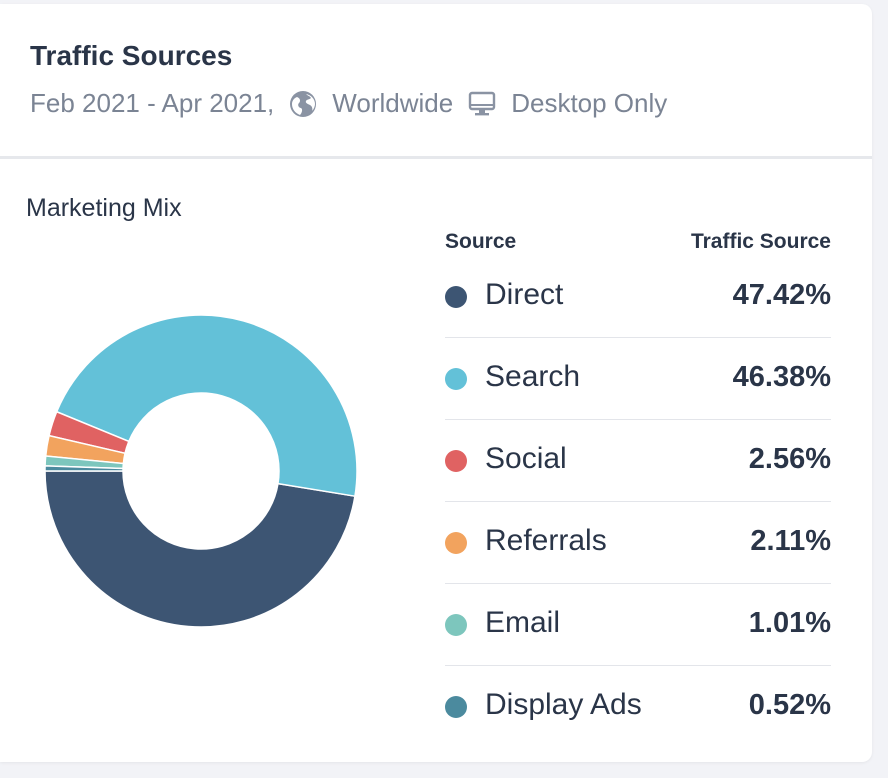  I want to click on table-header: Source Traffic Source, so click(638, 241).